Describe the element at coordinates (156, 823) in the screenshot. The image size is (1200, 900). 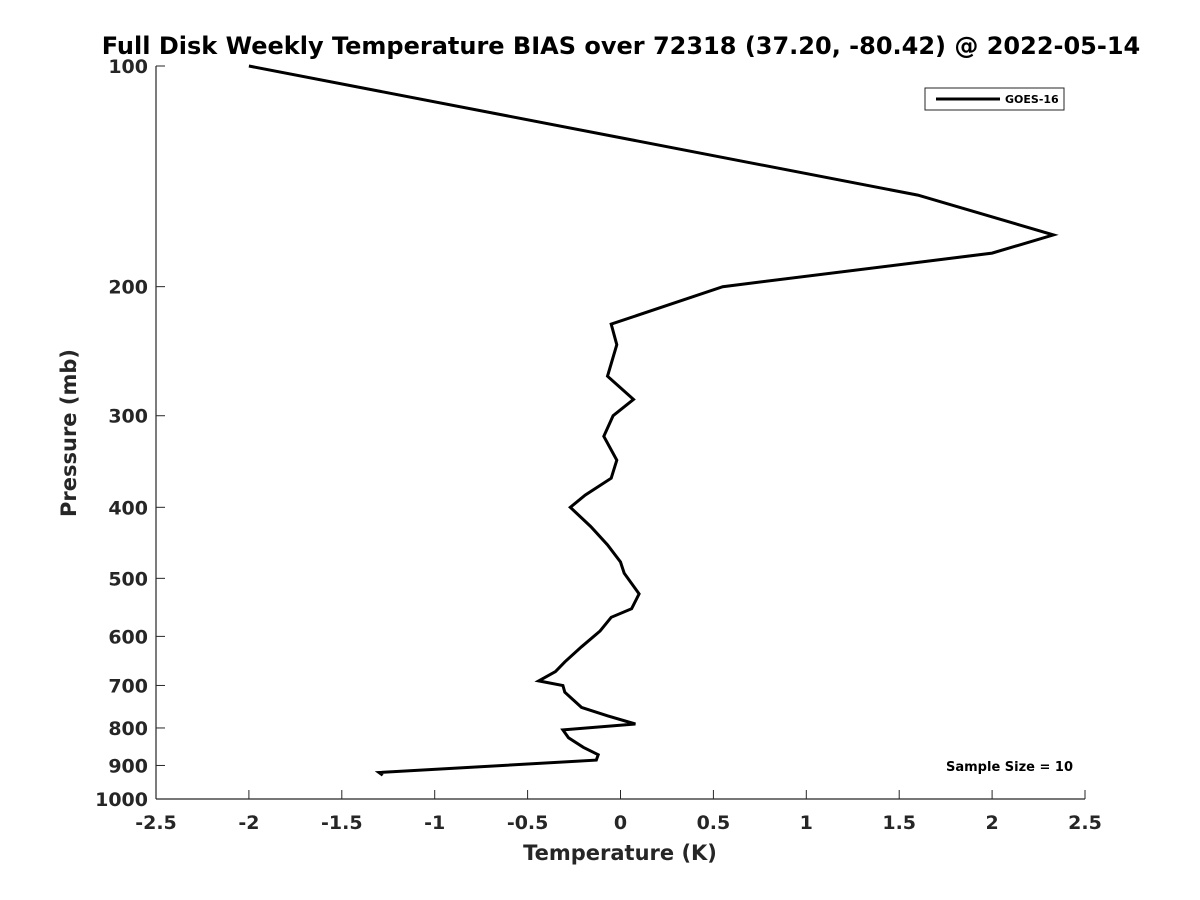
I see `x-tick-label: -2.5` at that location.